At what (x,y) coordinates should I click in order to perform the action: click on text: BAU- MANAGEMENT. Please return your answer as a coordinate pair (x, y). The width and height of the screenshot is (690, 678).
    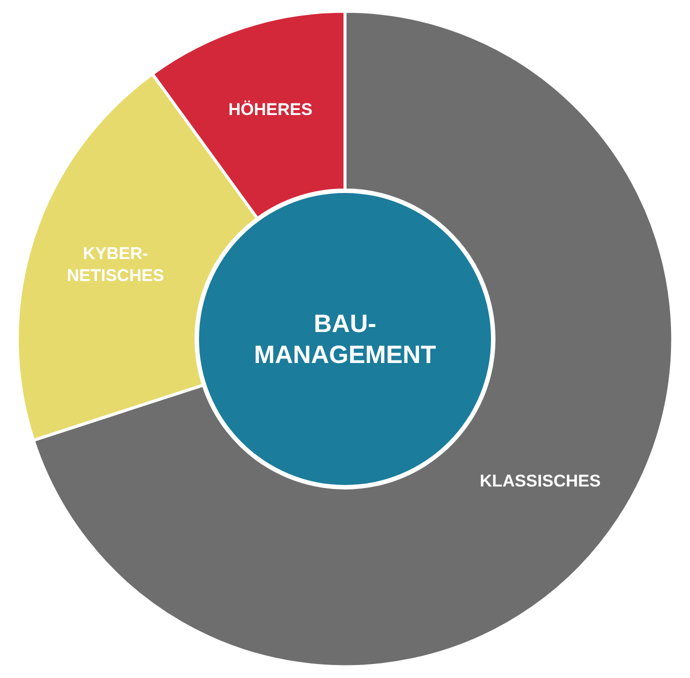
    Looking at the image, I should click on (345, 340).